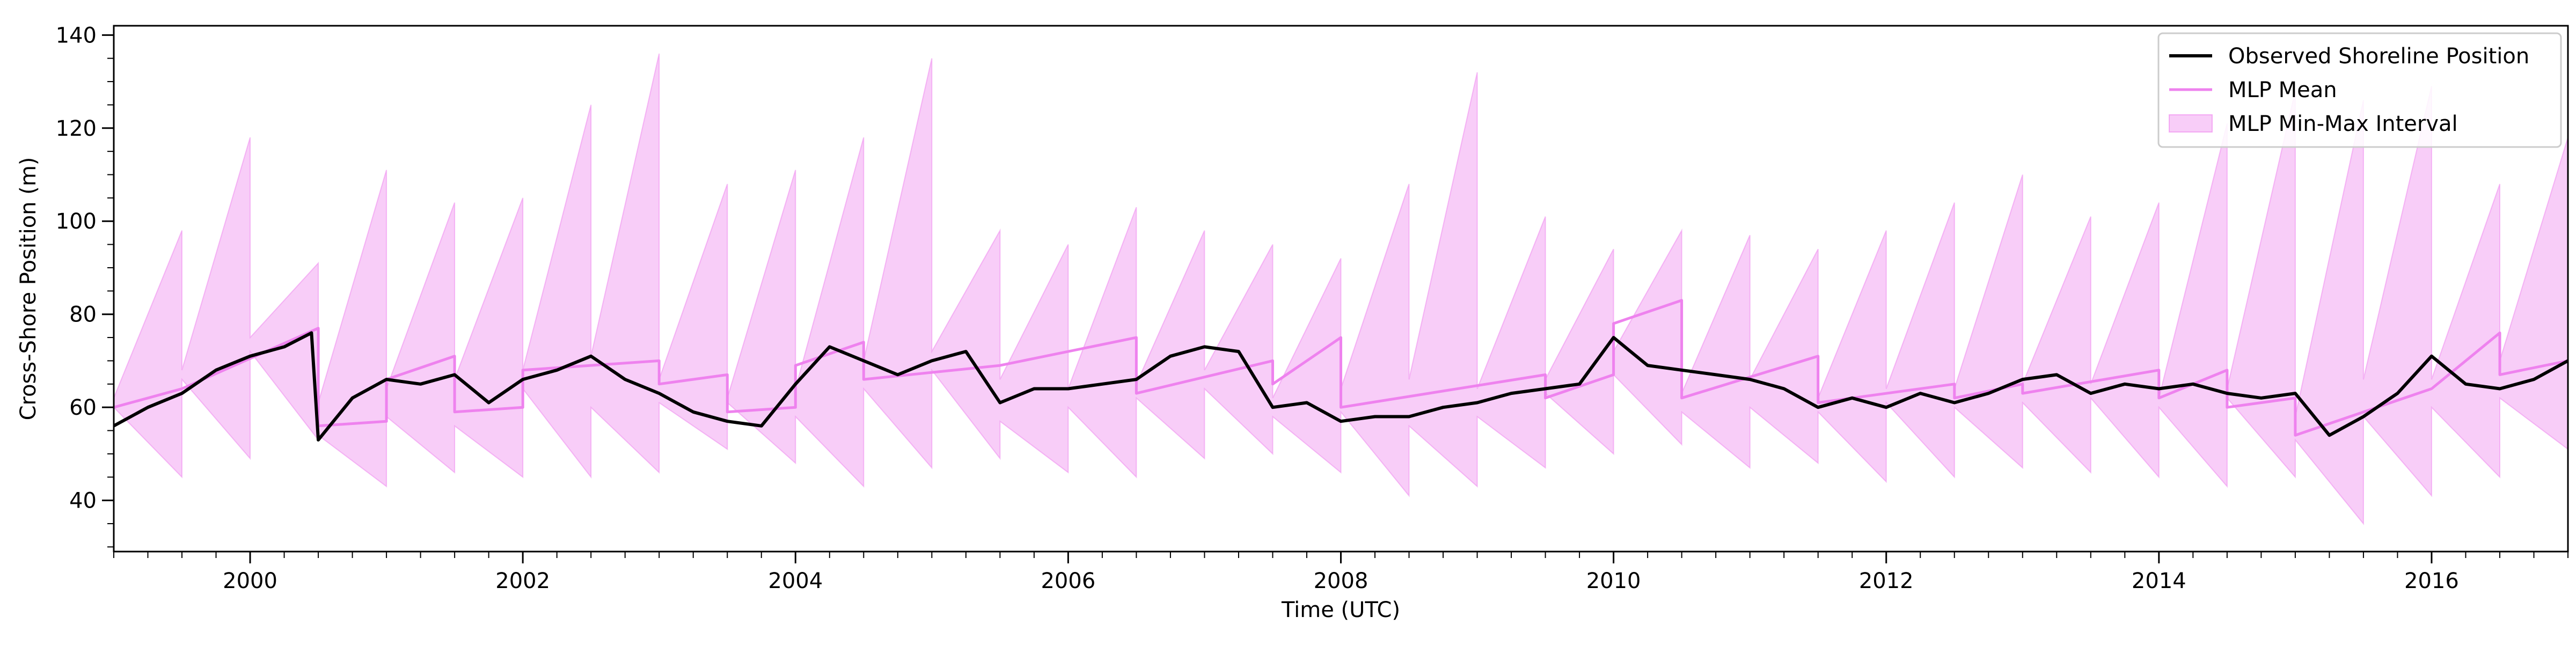 The height and width of the screenshot is (646, 2576). I want to click on x-tick-label: 2008, so click(1341, 581).